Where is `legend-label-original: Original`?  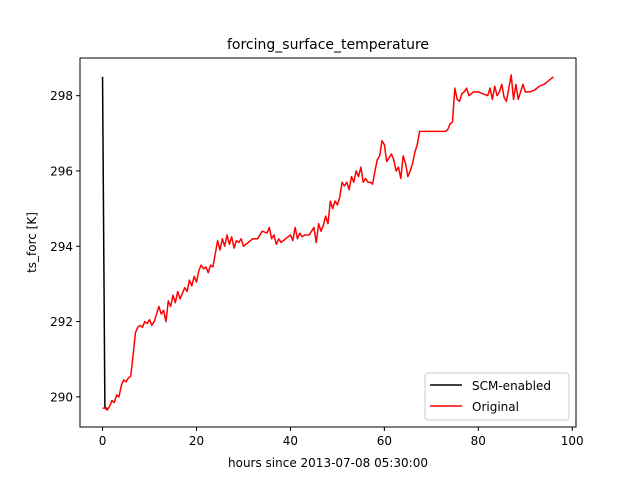
legend-label-original: Original is located at coordinates (495, 407).